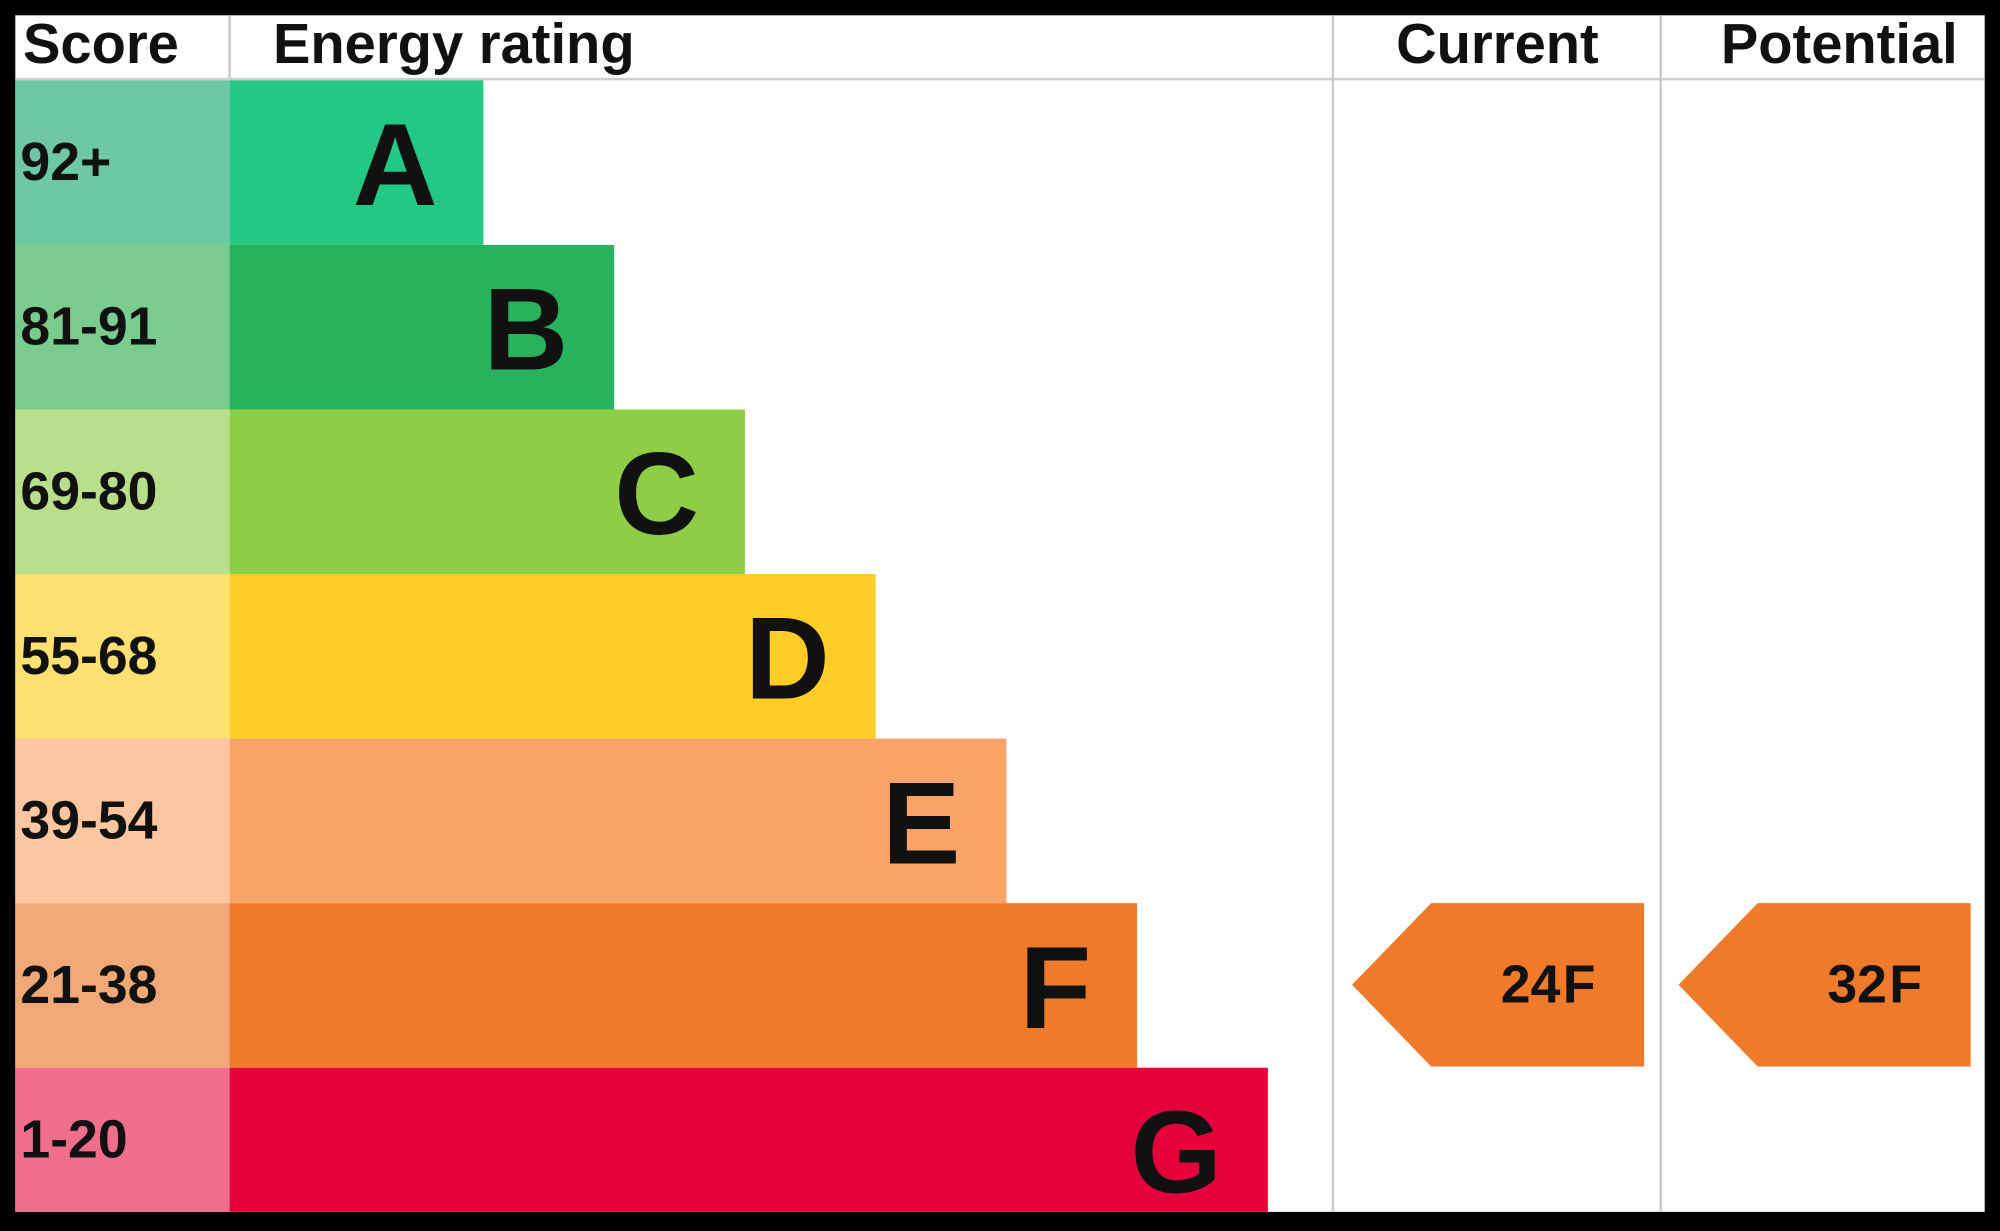  Describe the element at coordinates (88, 985) in the screenshot. I see `score-range: 21-38` at that location.